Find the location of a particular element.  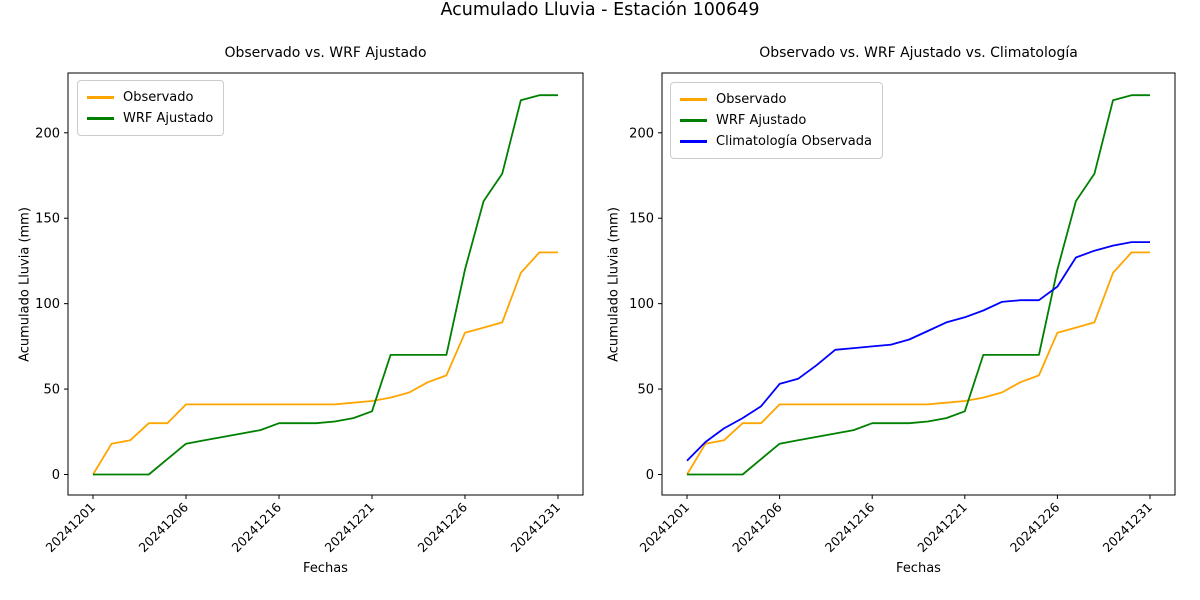

legend-item: Climatología Observada is located at coordinates (776, 141).